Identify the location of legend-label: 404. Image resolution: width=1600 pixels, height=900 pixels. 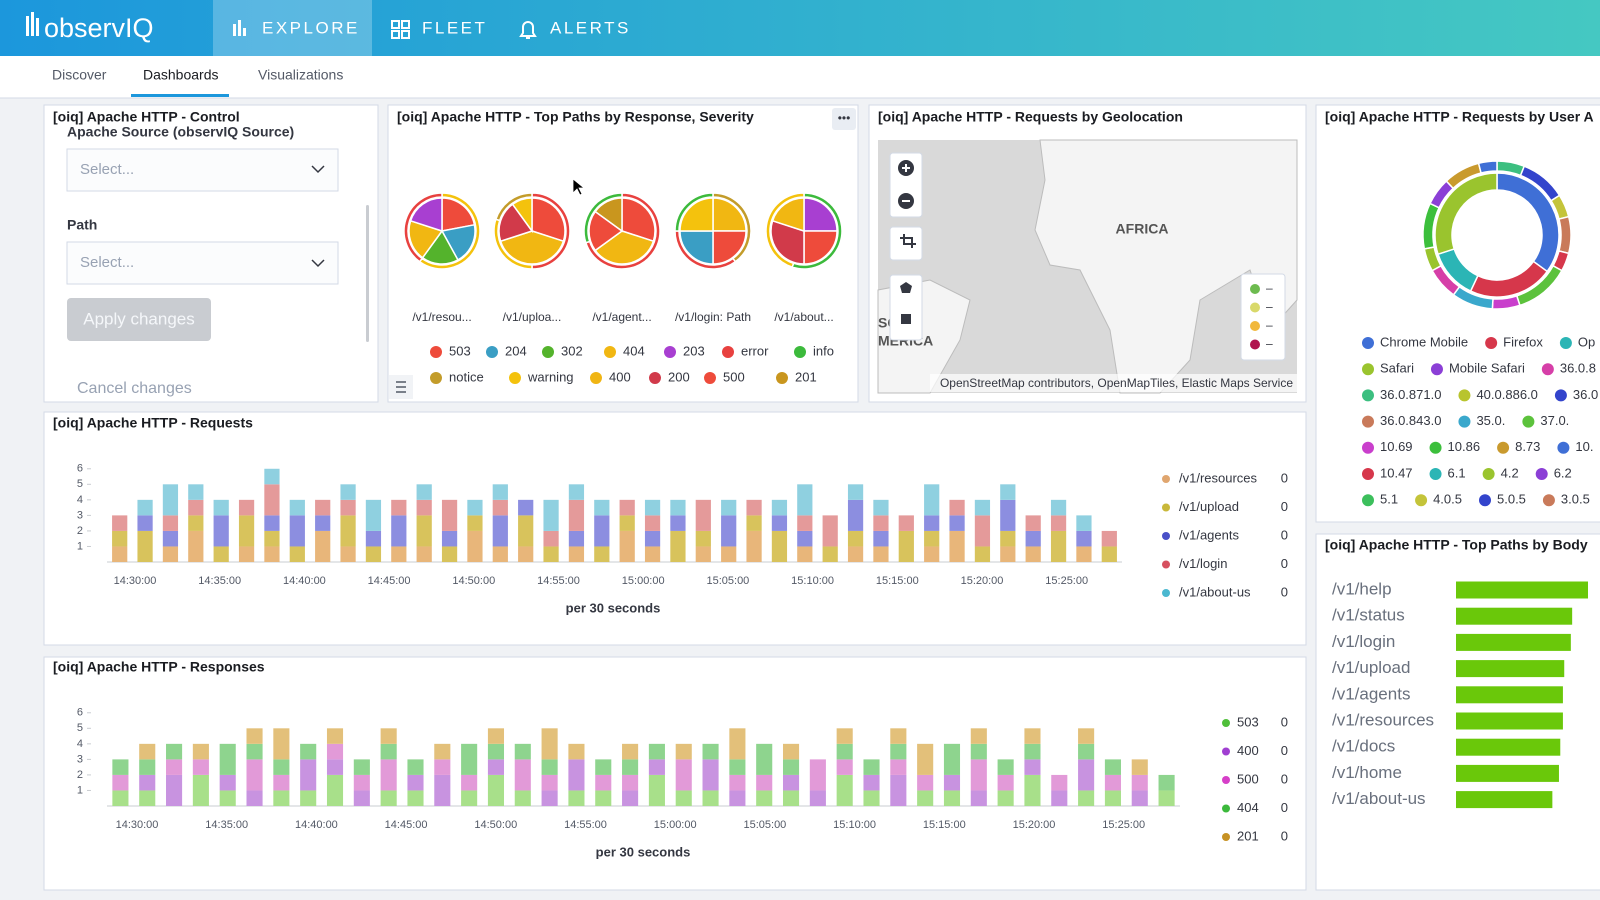
(634, 350).